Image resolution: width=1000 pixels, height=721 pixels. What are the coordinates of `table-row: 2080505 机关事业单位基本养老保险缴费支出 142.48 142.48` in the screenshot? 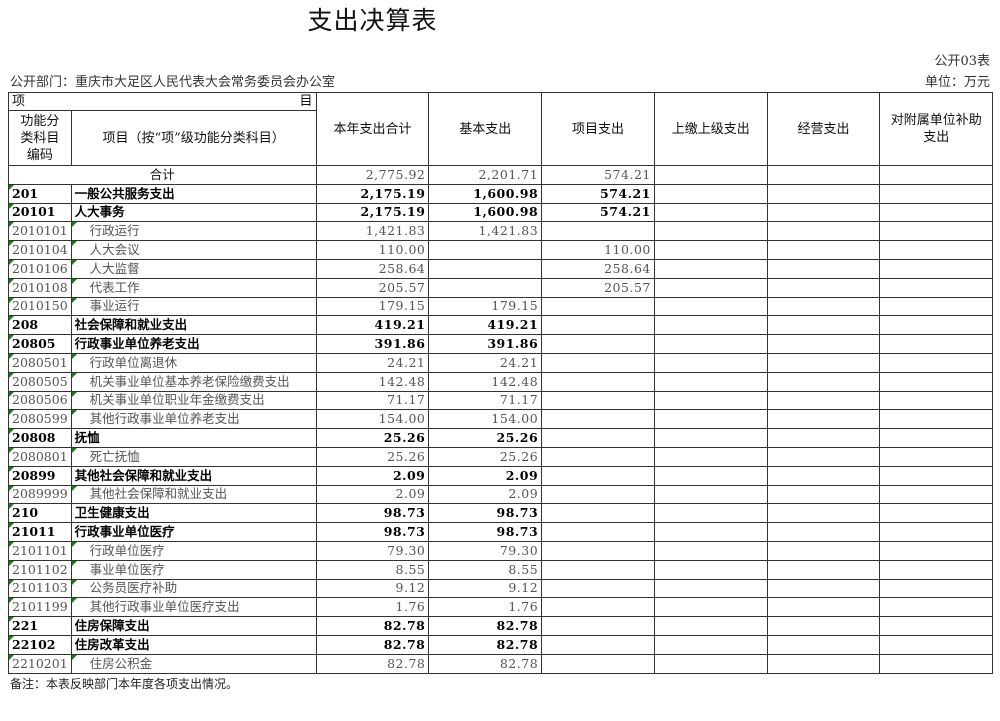 It's located at (500, 381).